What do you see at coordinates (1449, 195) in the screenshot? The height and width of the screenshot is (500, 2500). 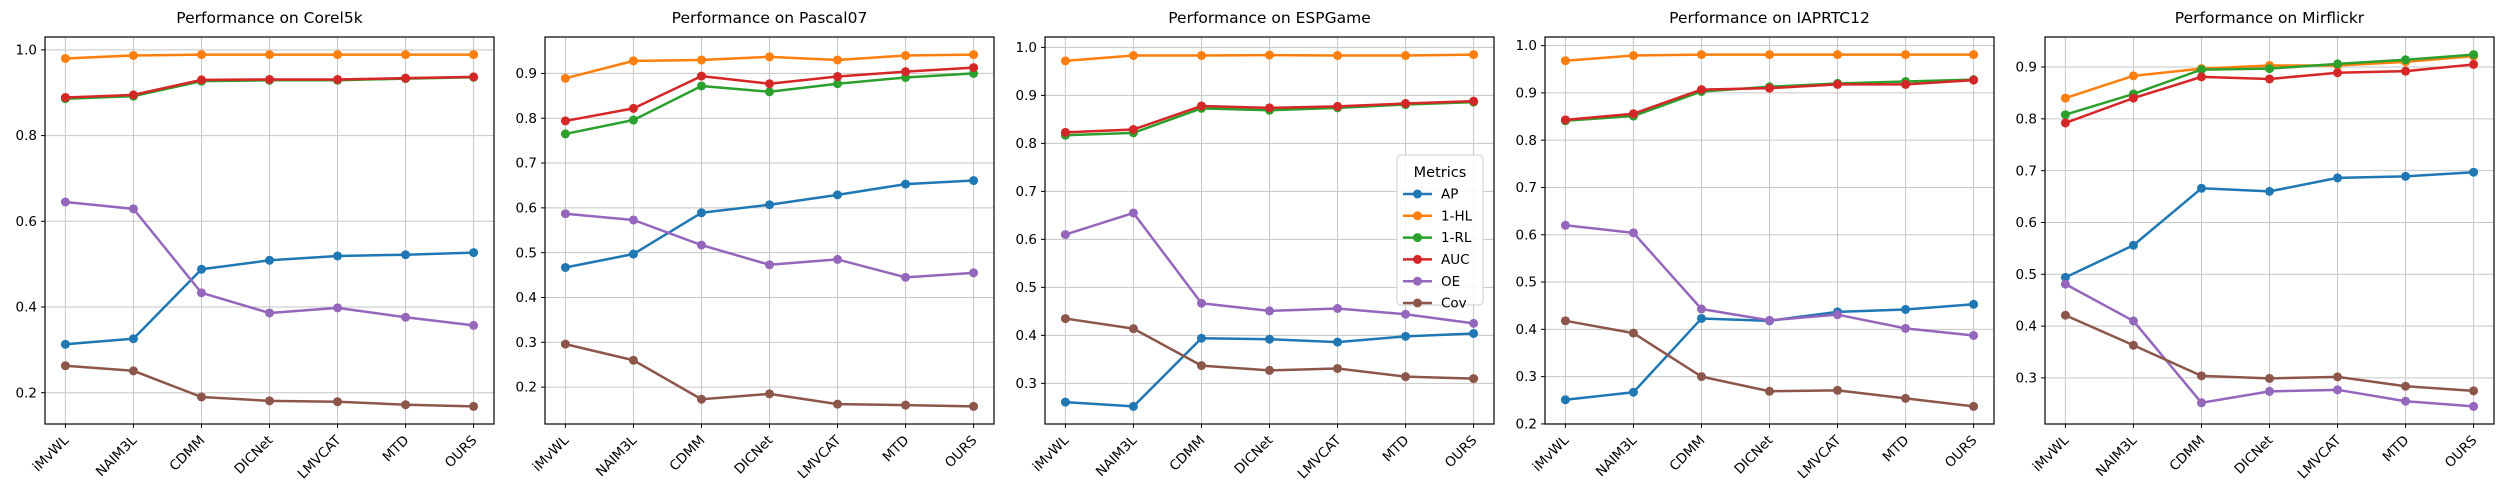 I see `legend-label: AP` at bounding box center [1449, 195].